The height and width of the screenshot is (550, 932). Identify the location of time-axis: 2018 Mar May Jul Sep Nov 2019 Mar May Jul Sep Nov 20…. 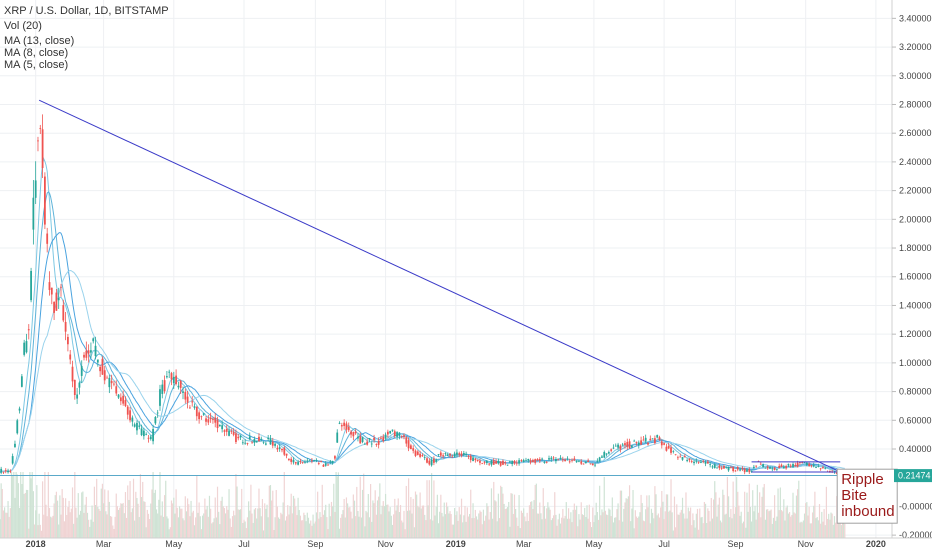
(466, 543).